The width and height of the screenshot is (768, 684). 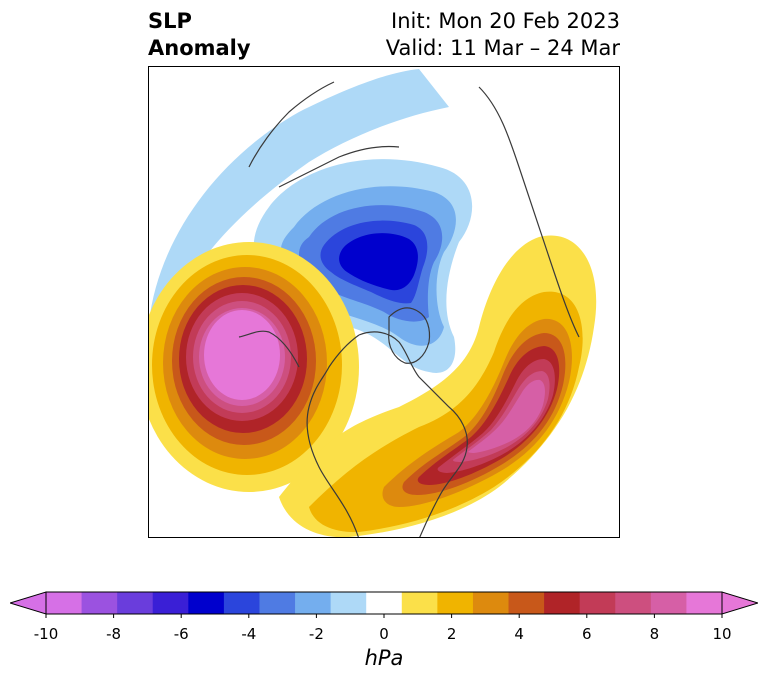 I want to click on colorbar-extend-low, so click(x=28, y=603).